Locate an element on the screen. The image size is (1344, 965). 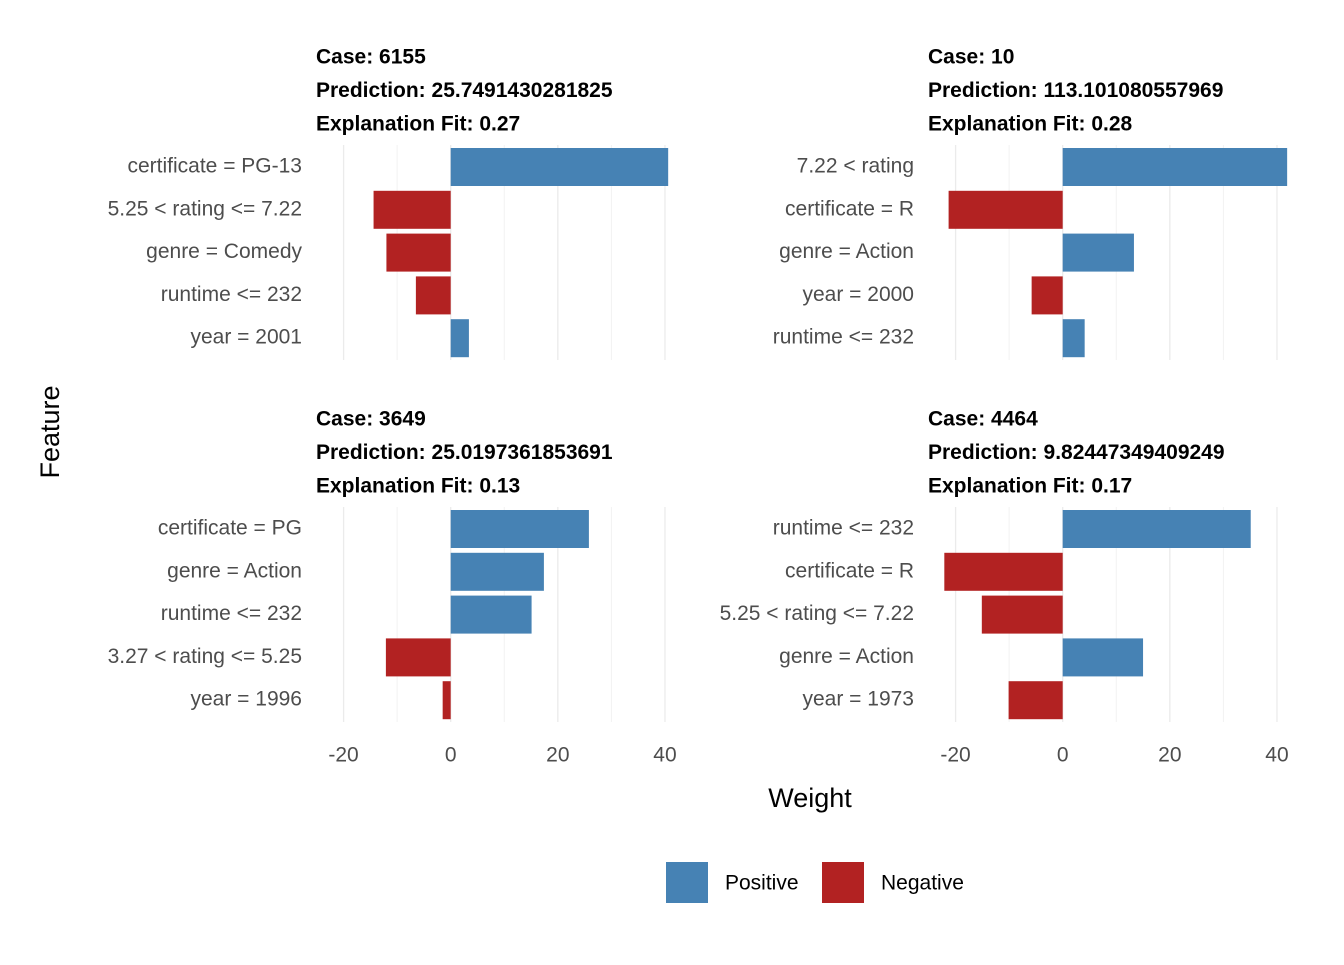
y-tick-label: certificate = PG-13 is located at coordinates (215, 166).